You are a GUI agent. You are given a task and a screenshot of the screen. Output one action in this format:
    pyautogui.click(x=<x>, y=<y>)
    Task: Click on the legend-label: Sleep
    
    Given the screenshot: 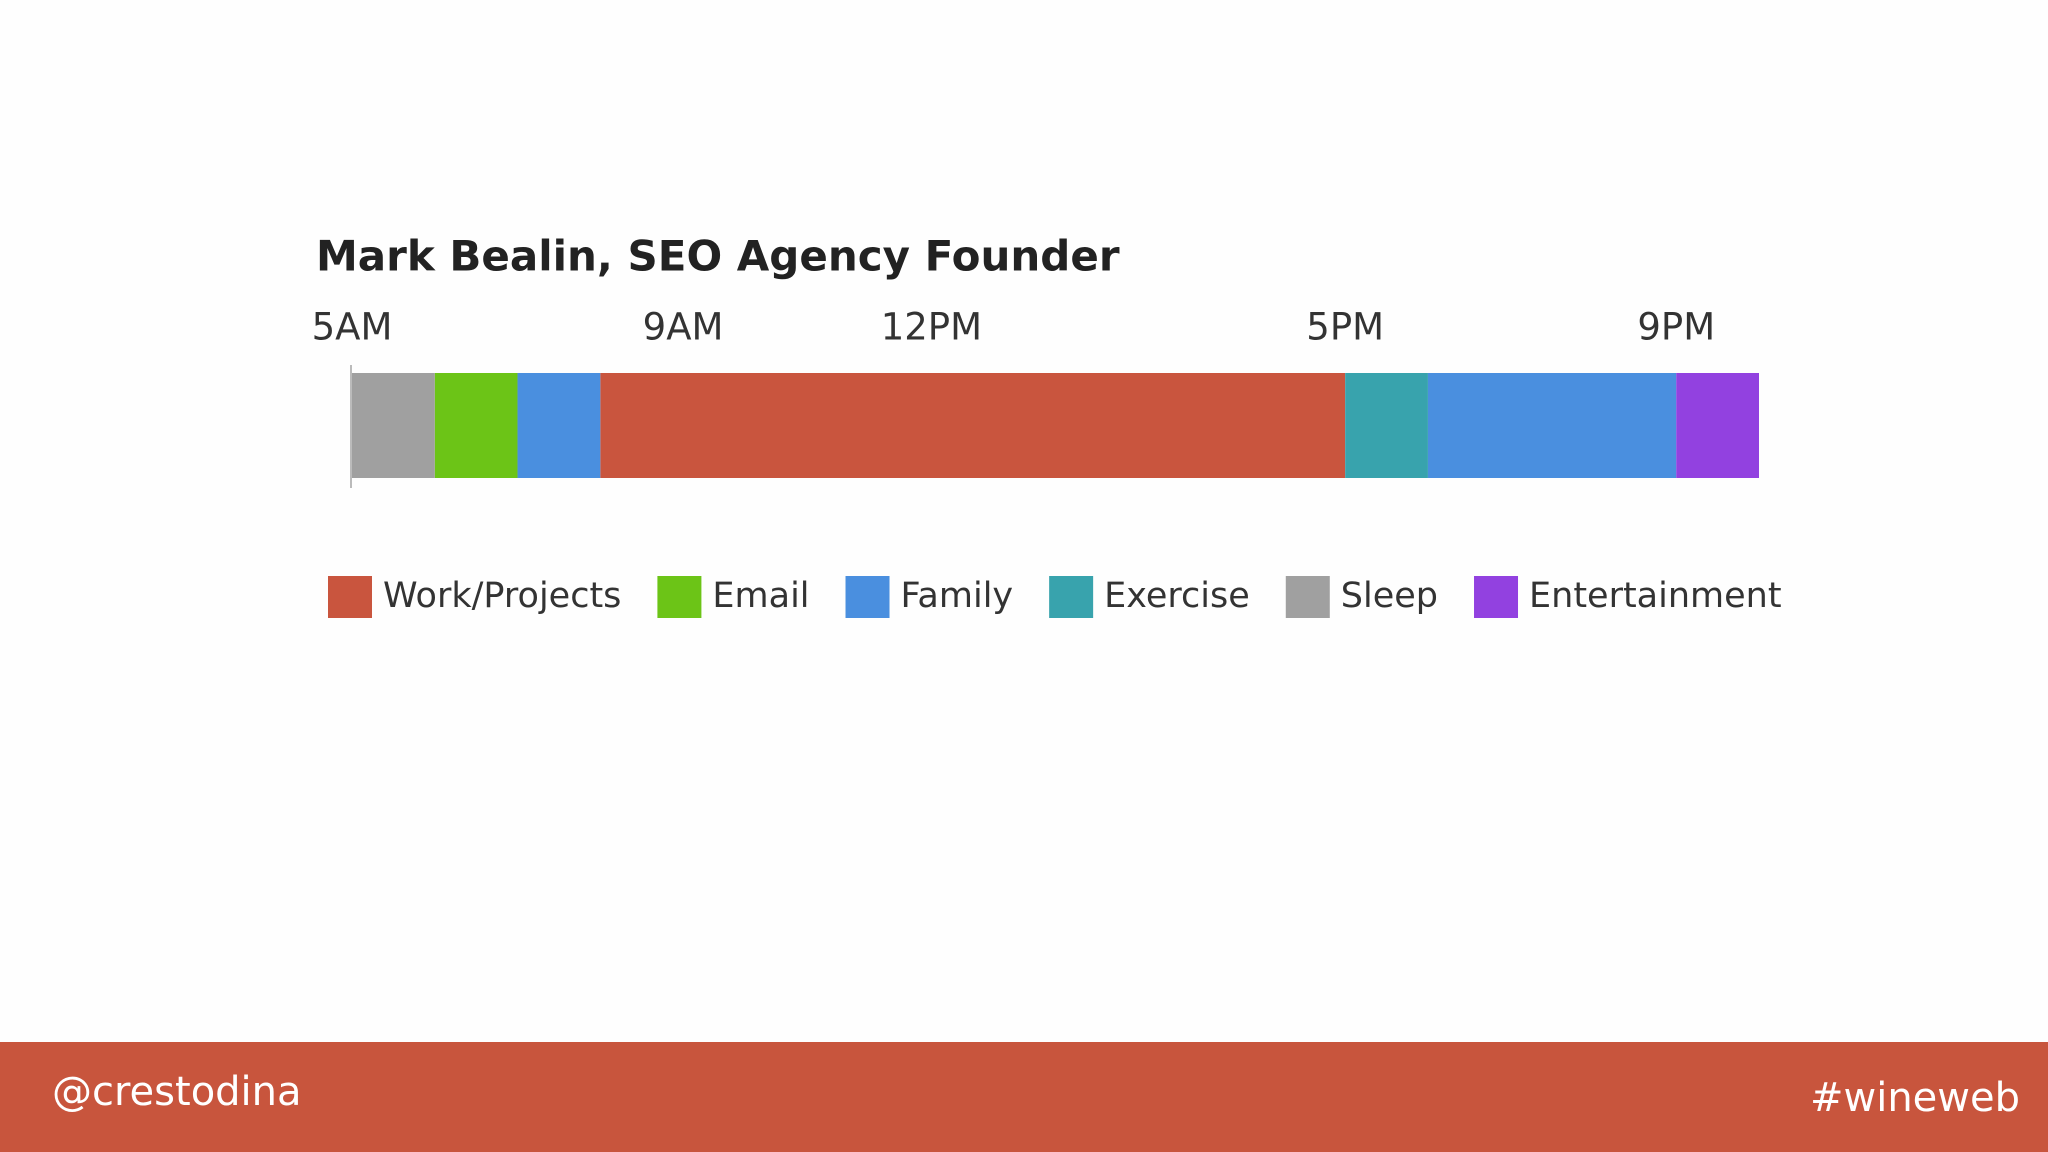 What is the action you would take?
    pyautogui.click(x=1389, y=596)
    